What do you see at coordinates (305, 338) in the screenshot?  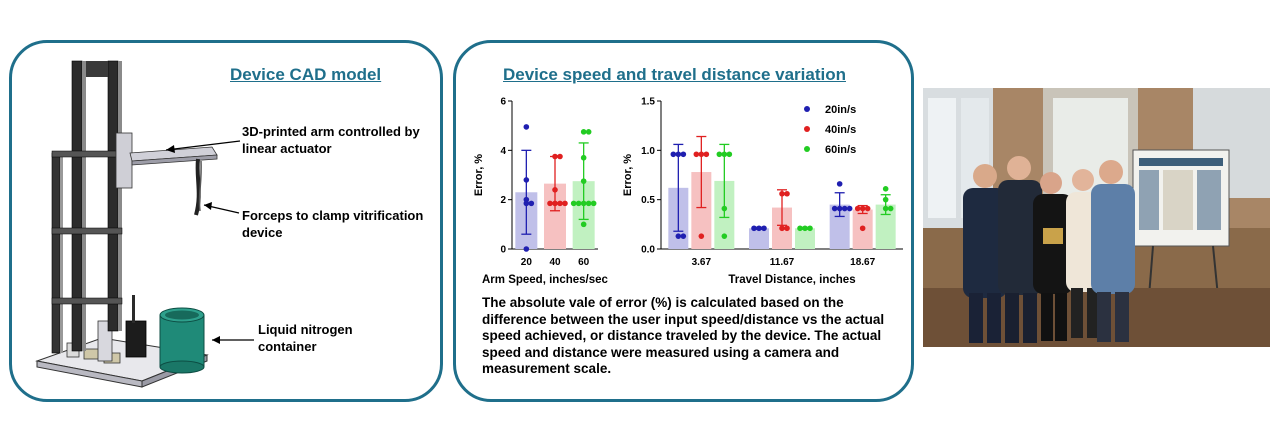 I see `container-label: Liquid nitrogen container` at bounding box center [305, 338].